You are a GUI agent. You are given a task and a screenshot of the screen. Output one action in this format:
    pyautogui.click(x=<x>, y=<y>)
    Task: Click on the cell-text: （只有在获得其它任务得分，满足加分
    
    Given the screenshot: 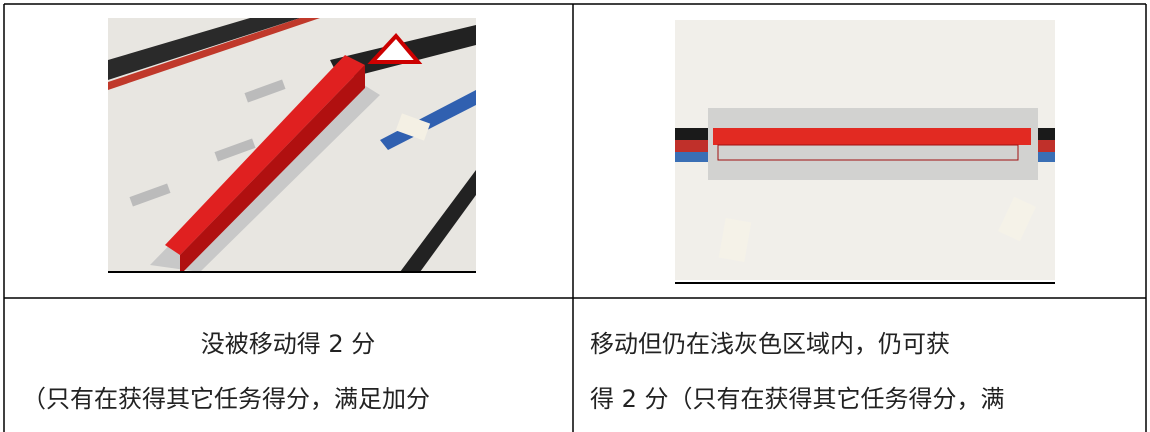 What is the action you would take?
    pyautogui.click(x=226, y=399)
    